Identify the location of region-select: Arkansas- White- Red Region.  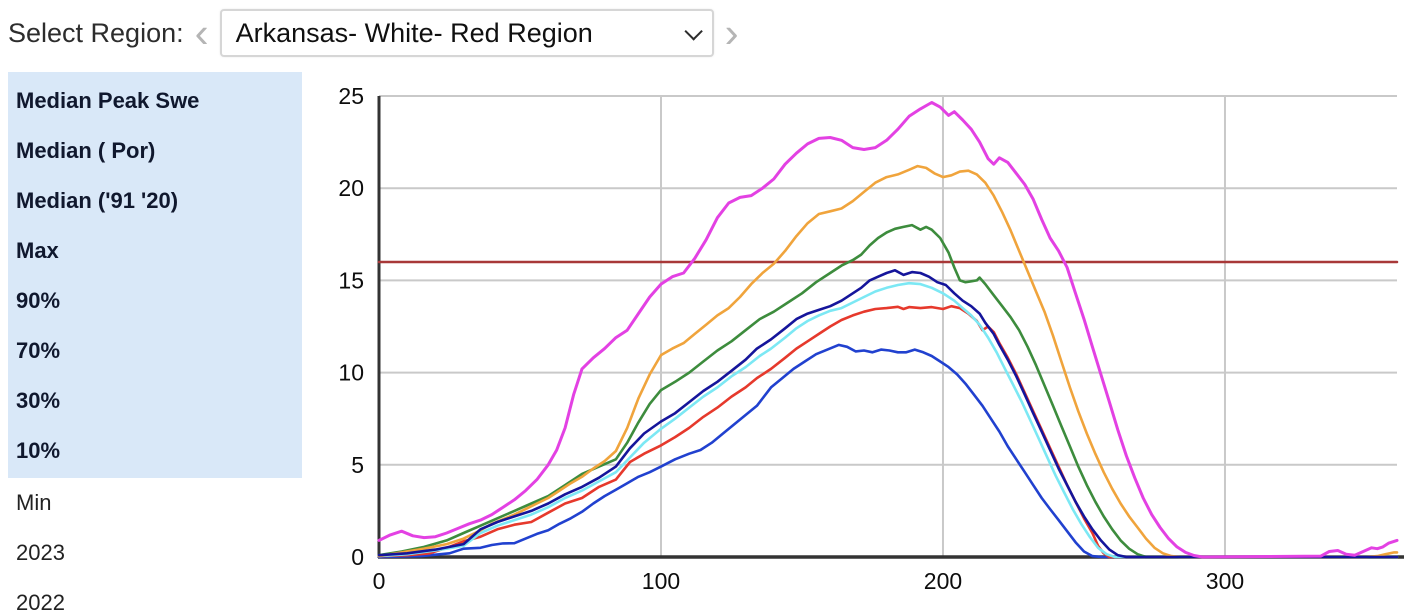
(466, 33).